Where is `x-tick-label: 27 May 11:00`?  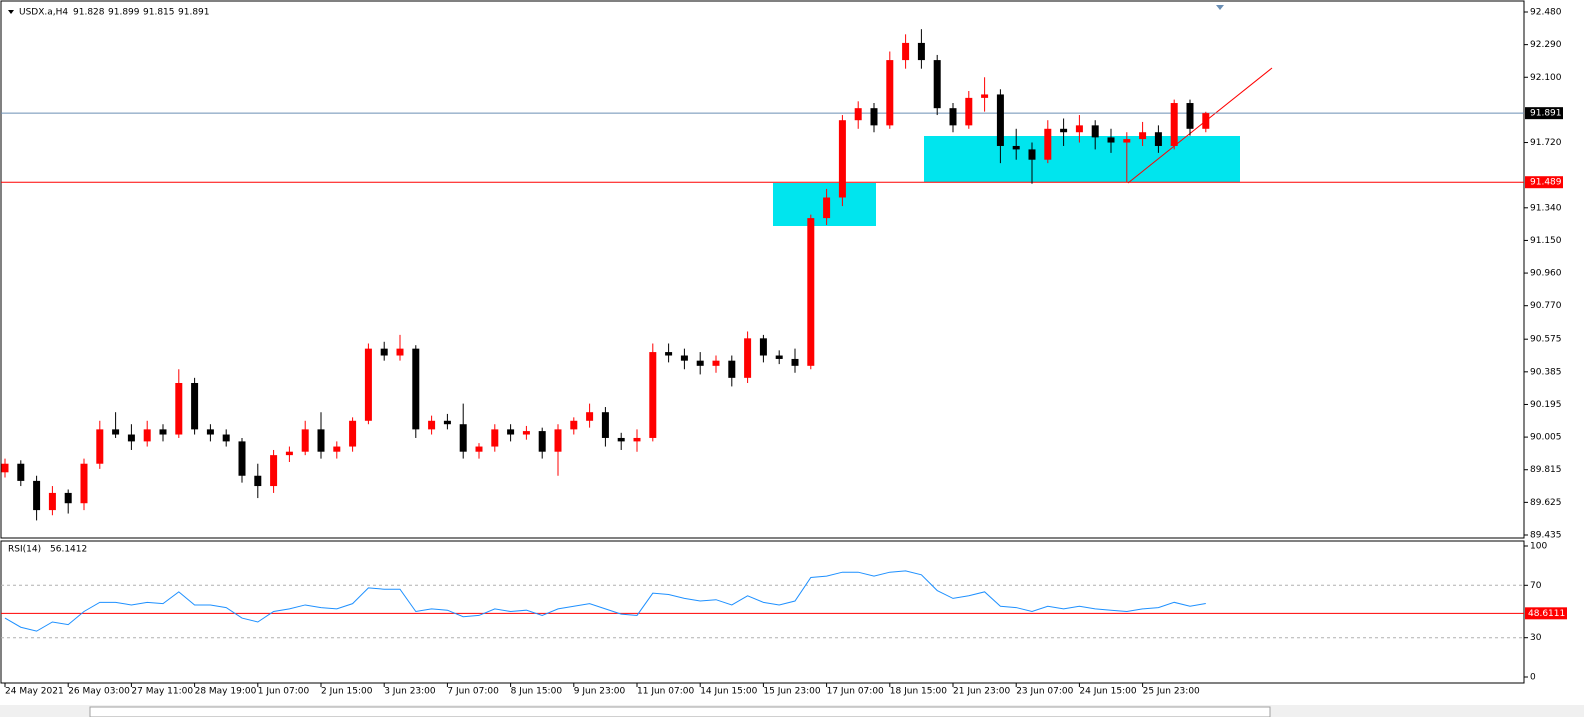 x-tick-label: 27 May 11:00 is located at coordinates (162, 692).